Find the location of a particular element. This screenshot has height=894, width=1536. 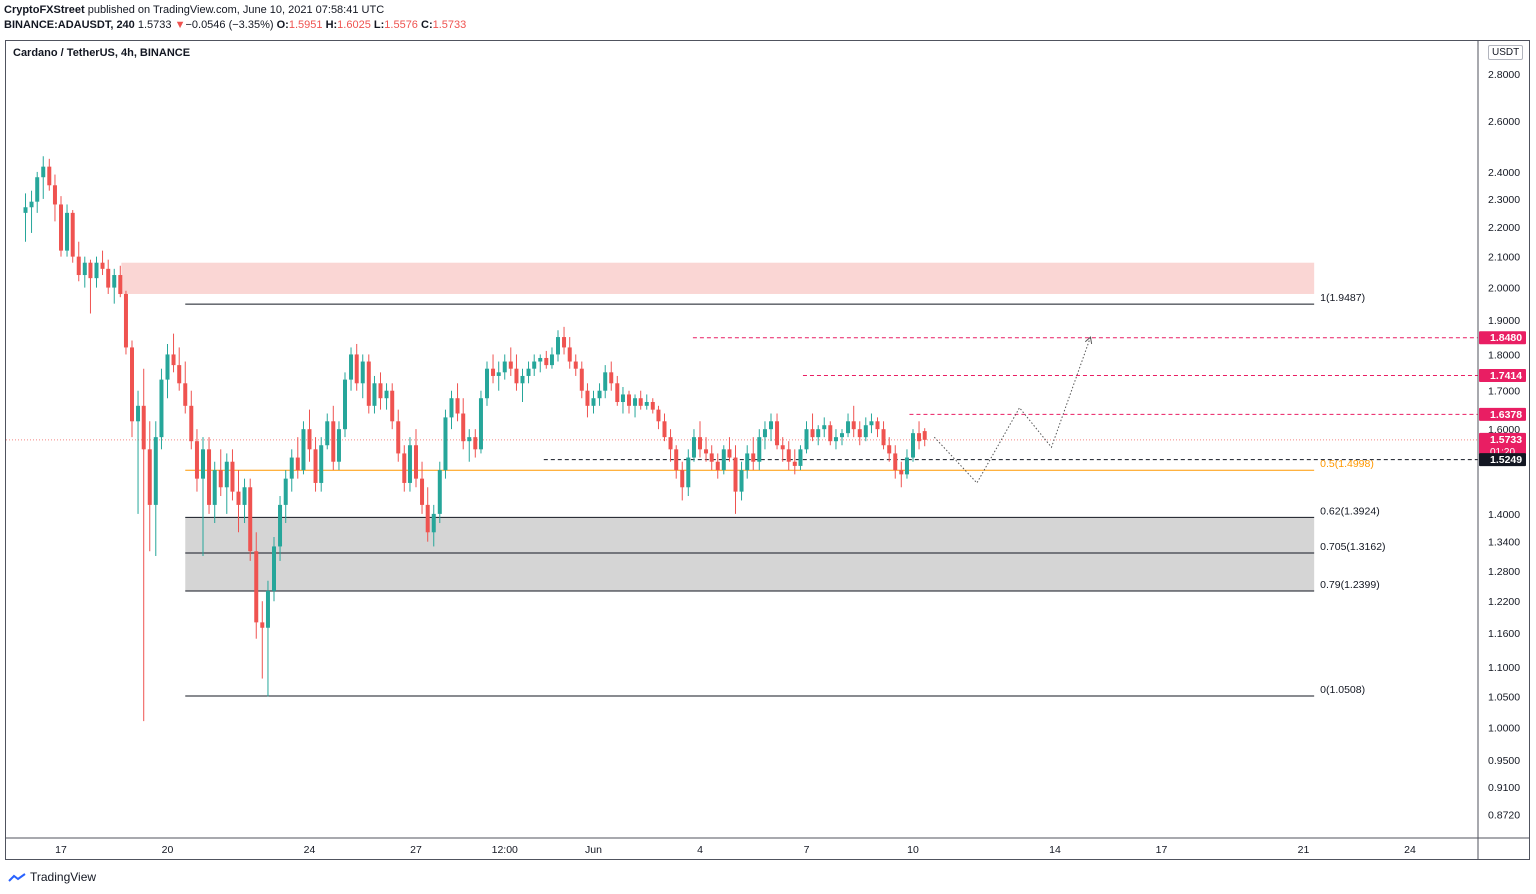

close-value: 1.5733 is located at coordinates (449, 25).